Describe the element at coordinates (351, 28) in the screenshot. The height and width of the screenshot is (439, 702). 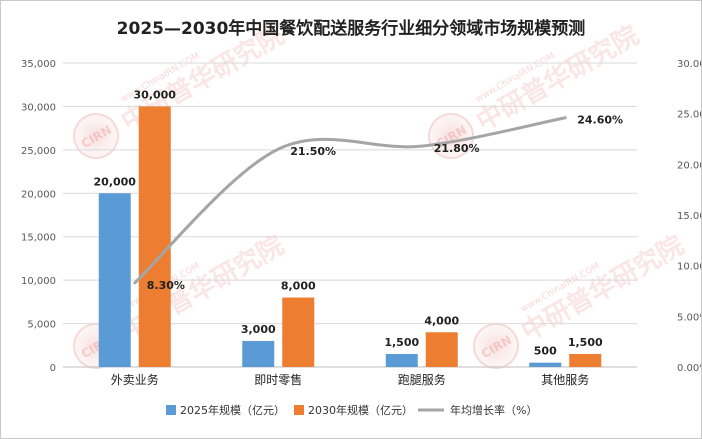
I see `chart-title: 2025—2030年中国餐饮配送服务行业细分领域市场规模预测` at that location.